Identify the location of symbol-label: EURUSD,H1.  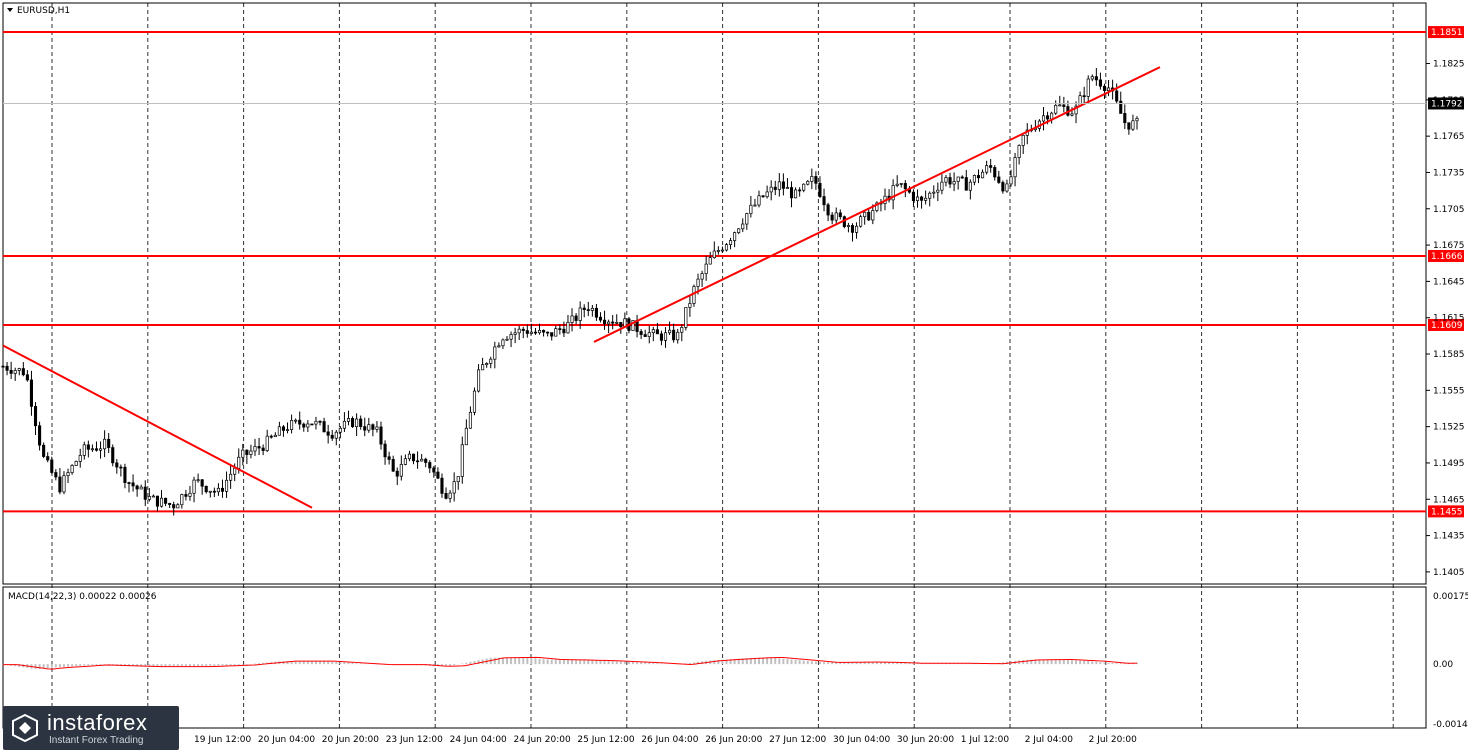
(43, 11).